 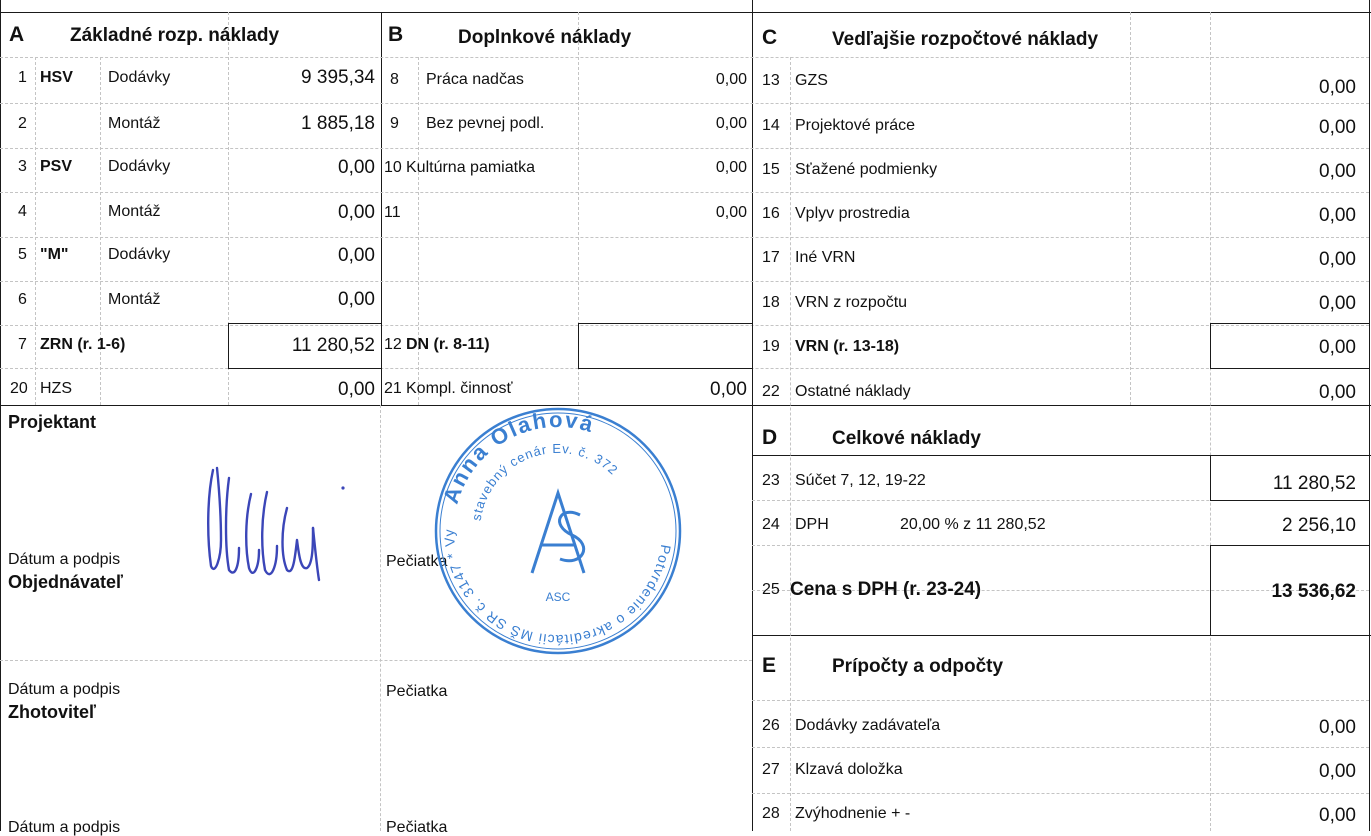 What do you see at coordinates (545, 37) in the screenshot?
I see `section-title-b: Doplnkové náklady` at bounding box center [545, 37].